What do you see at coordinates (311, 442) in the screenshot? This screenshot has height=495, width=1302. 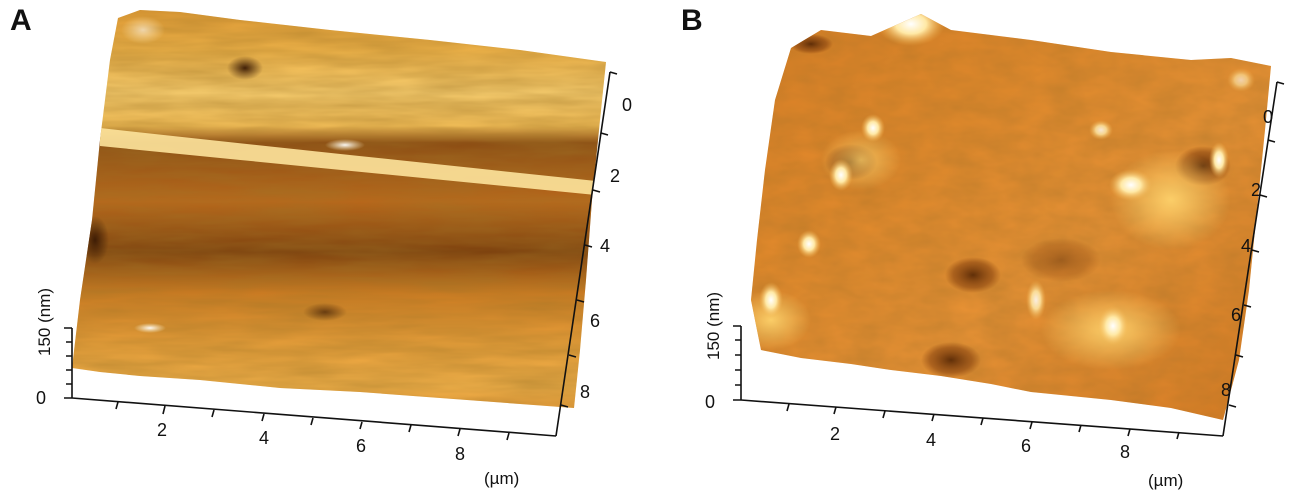 I see `x-ticks-a: 2 4 6 8` at bounding box center [311, 442].